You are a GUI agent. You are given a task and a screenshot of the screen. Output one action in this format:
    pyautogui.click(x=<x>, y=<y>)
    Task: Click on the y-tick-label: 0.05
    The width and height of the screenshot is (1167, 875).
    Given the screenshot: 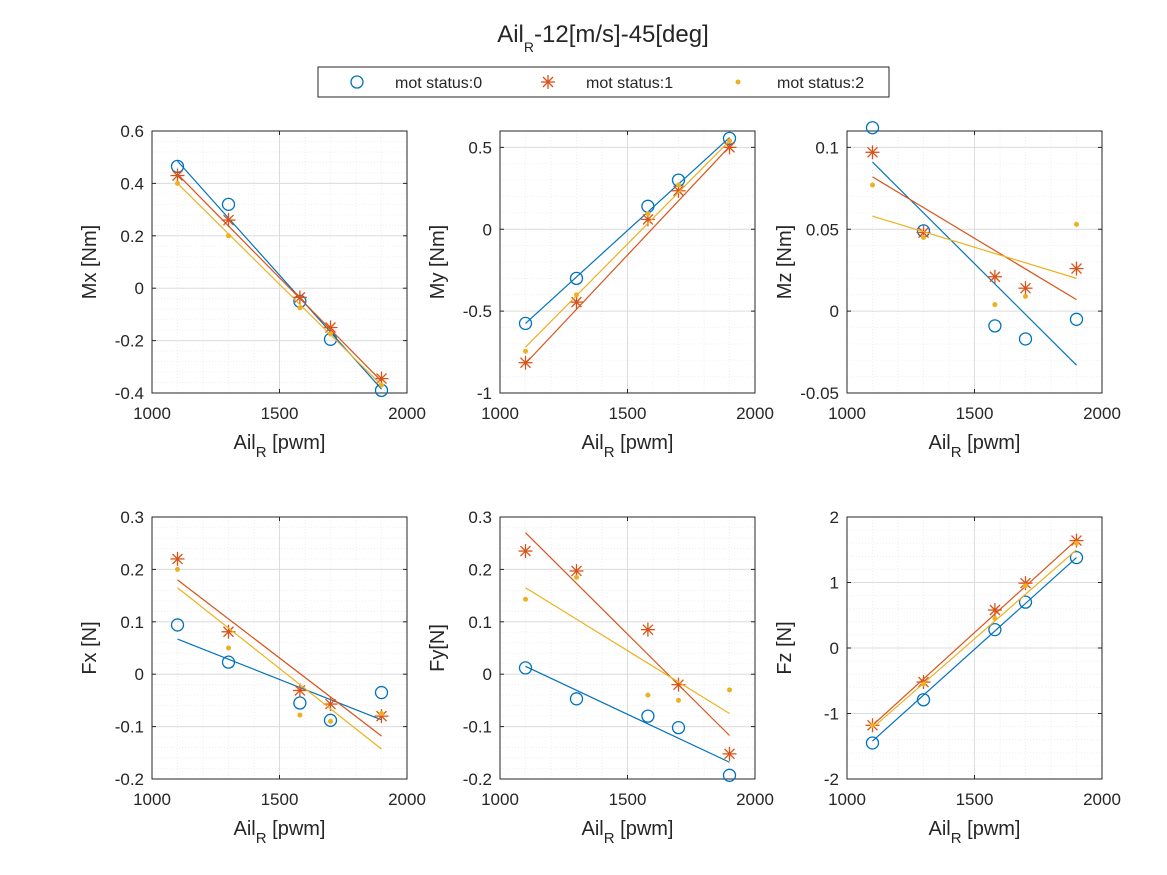 What is the action you would take?
    pyautogui.click(x=822, y=229)
    